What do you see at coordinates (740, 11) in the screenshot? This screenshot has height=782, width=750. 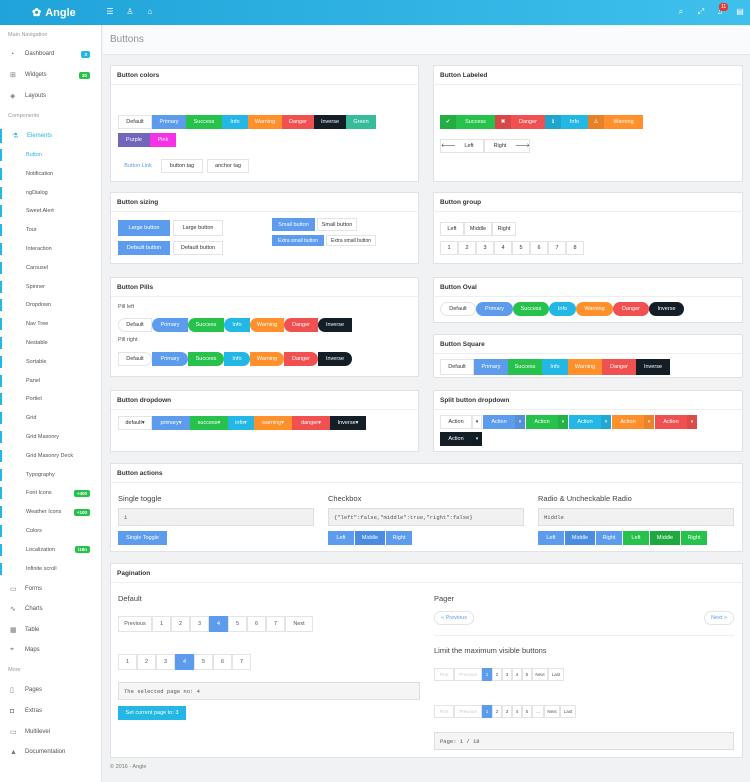 I see `settings-icon: ▤` at bounding box center [740, 11].